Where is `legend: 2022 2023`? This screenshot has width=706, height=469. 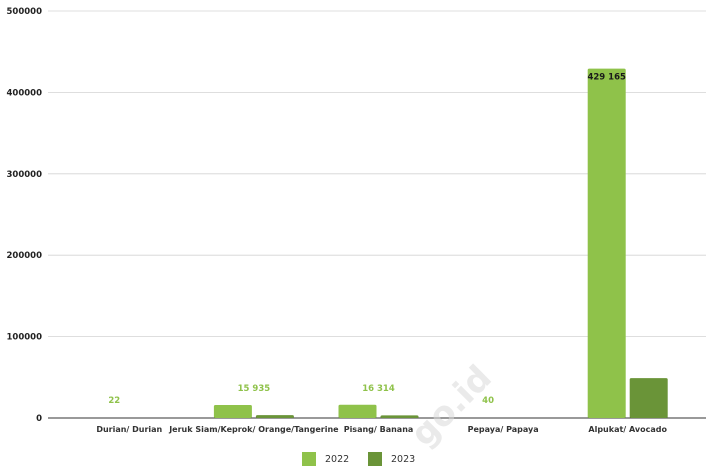 legend: 2022 2023 is located at coordinates (358, 459).